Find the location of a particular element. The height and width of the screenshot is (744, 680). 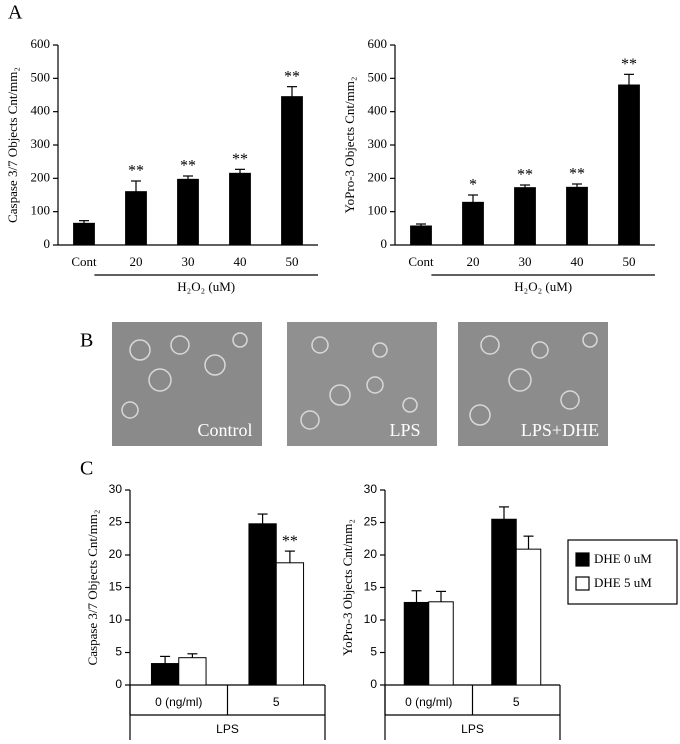

legend-label: DHE 0 uM is located at coordinates (623, 558).